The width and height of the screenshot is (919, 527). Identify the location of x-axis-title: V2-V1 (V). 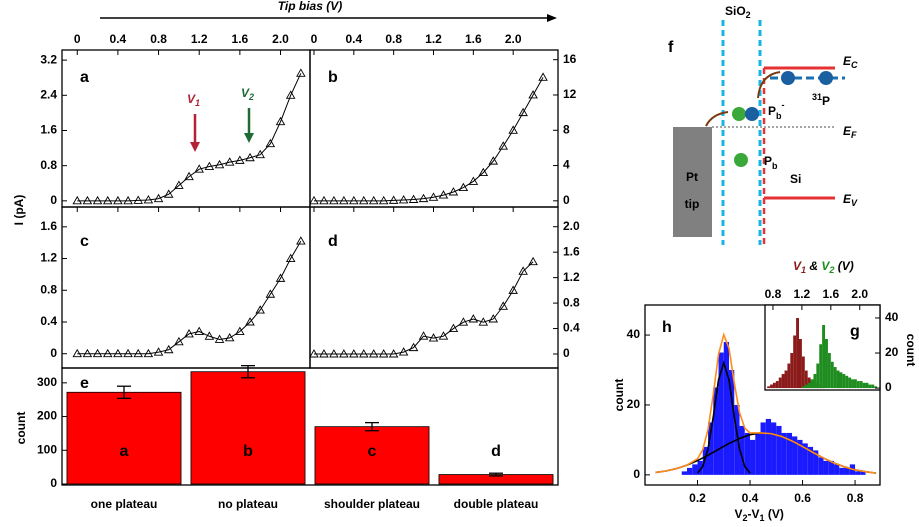
(759, 515).